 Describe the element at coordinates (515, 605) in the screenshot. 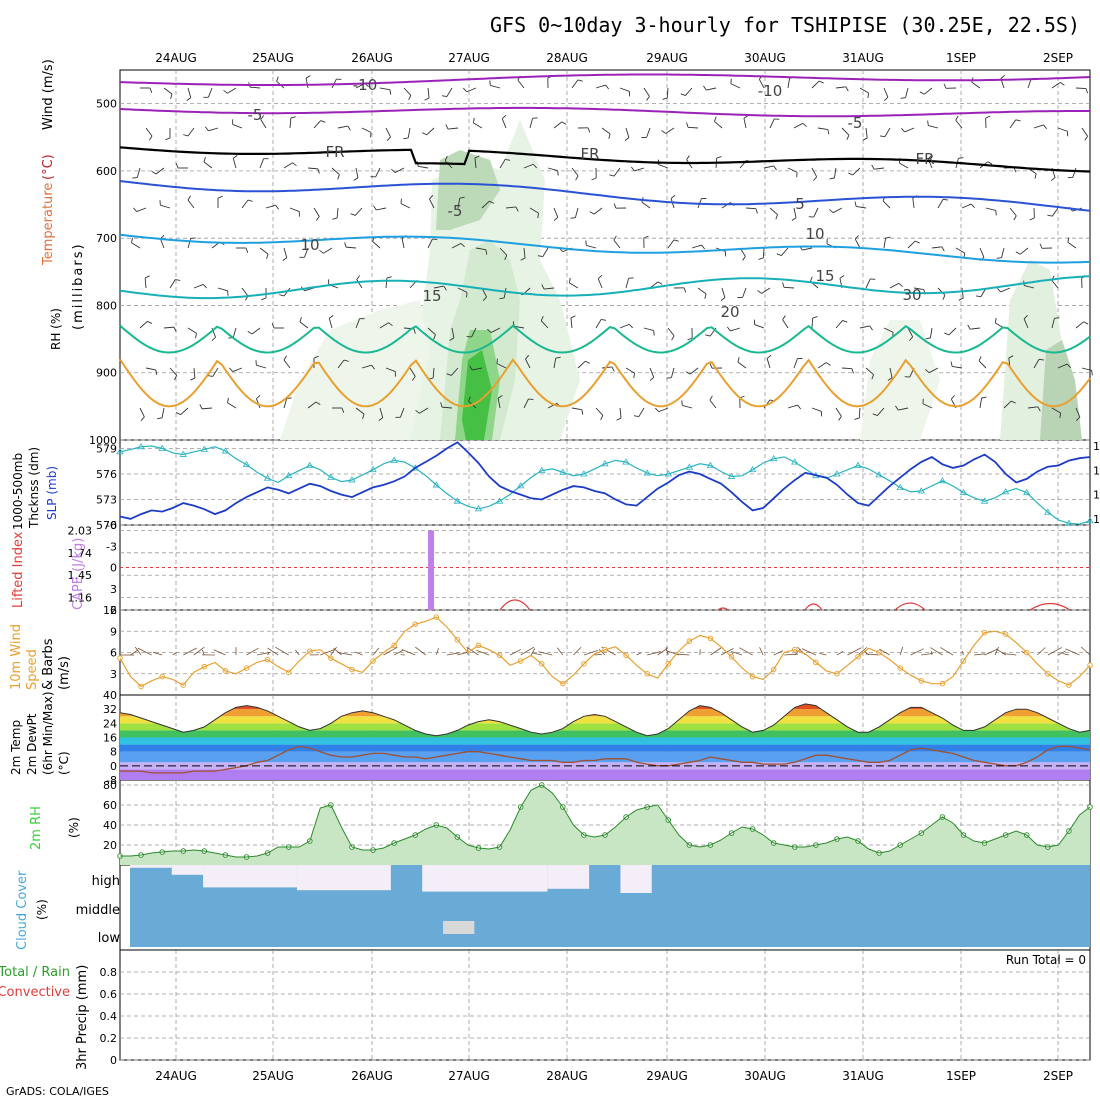

I see `lifted-index-line` at that location.